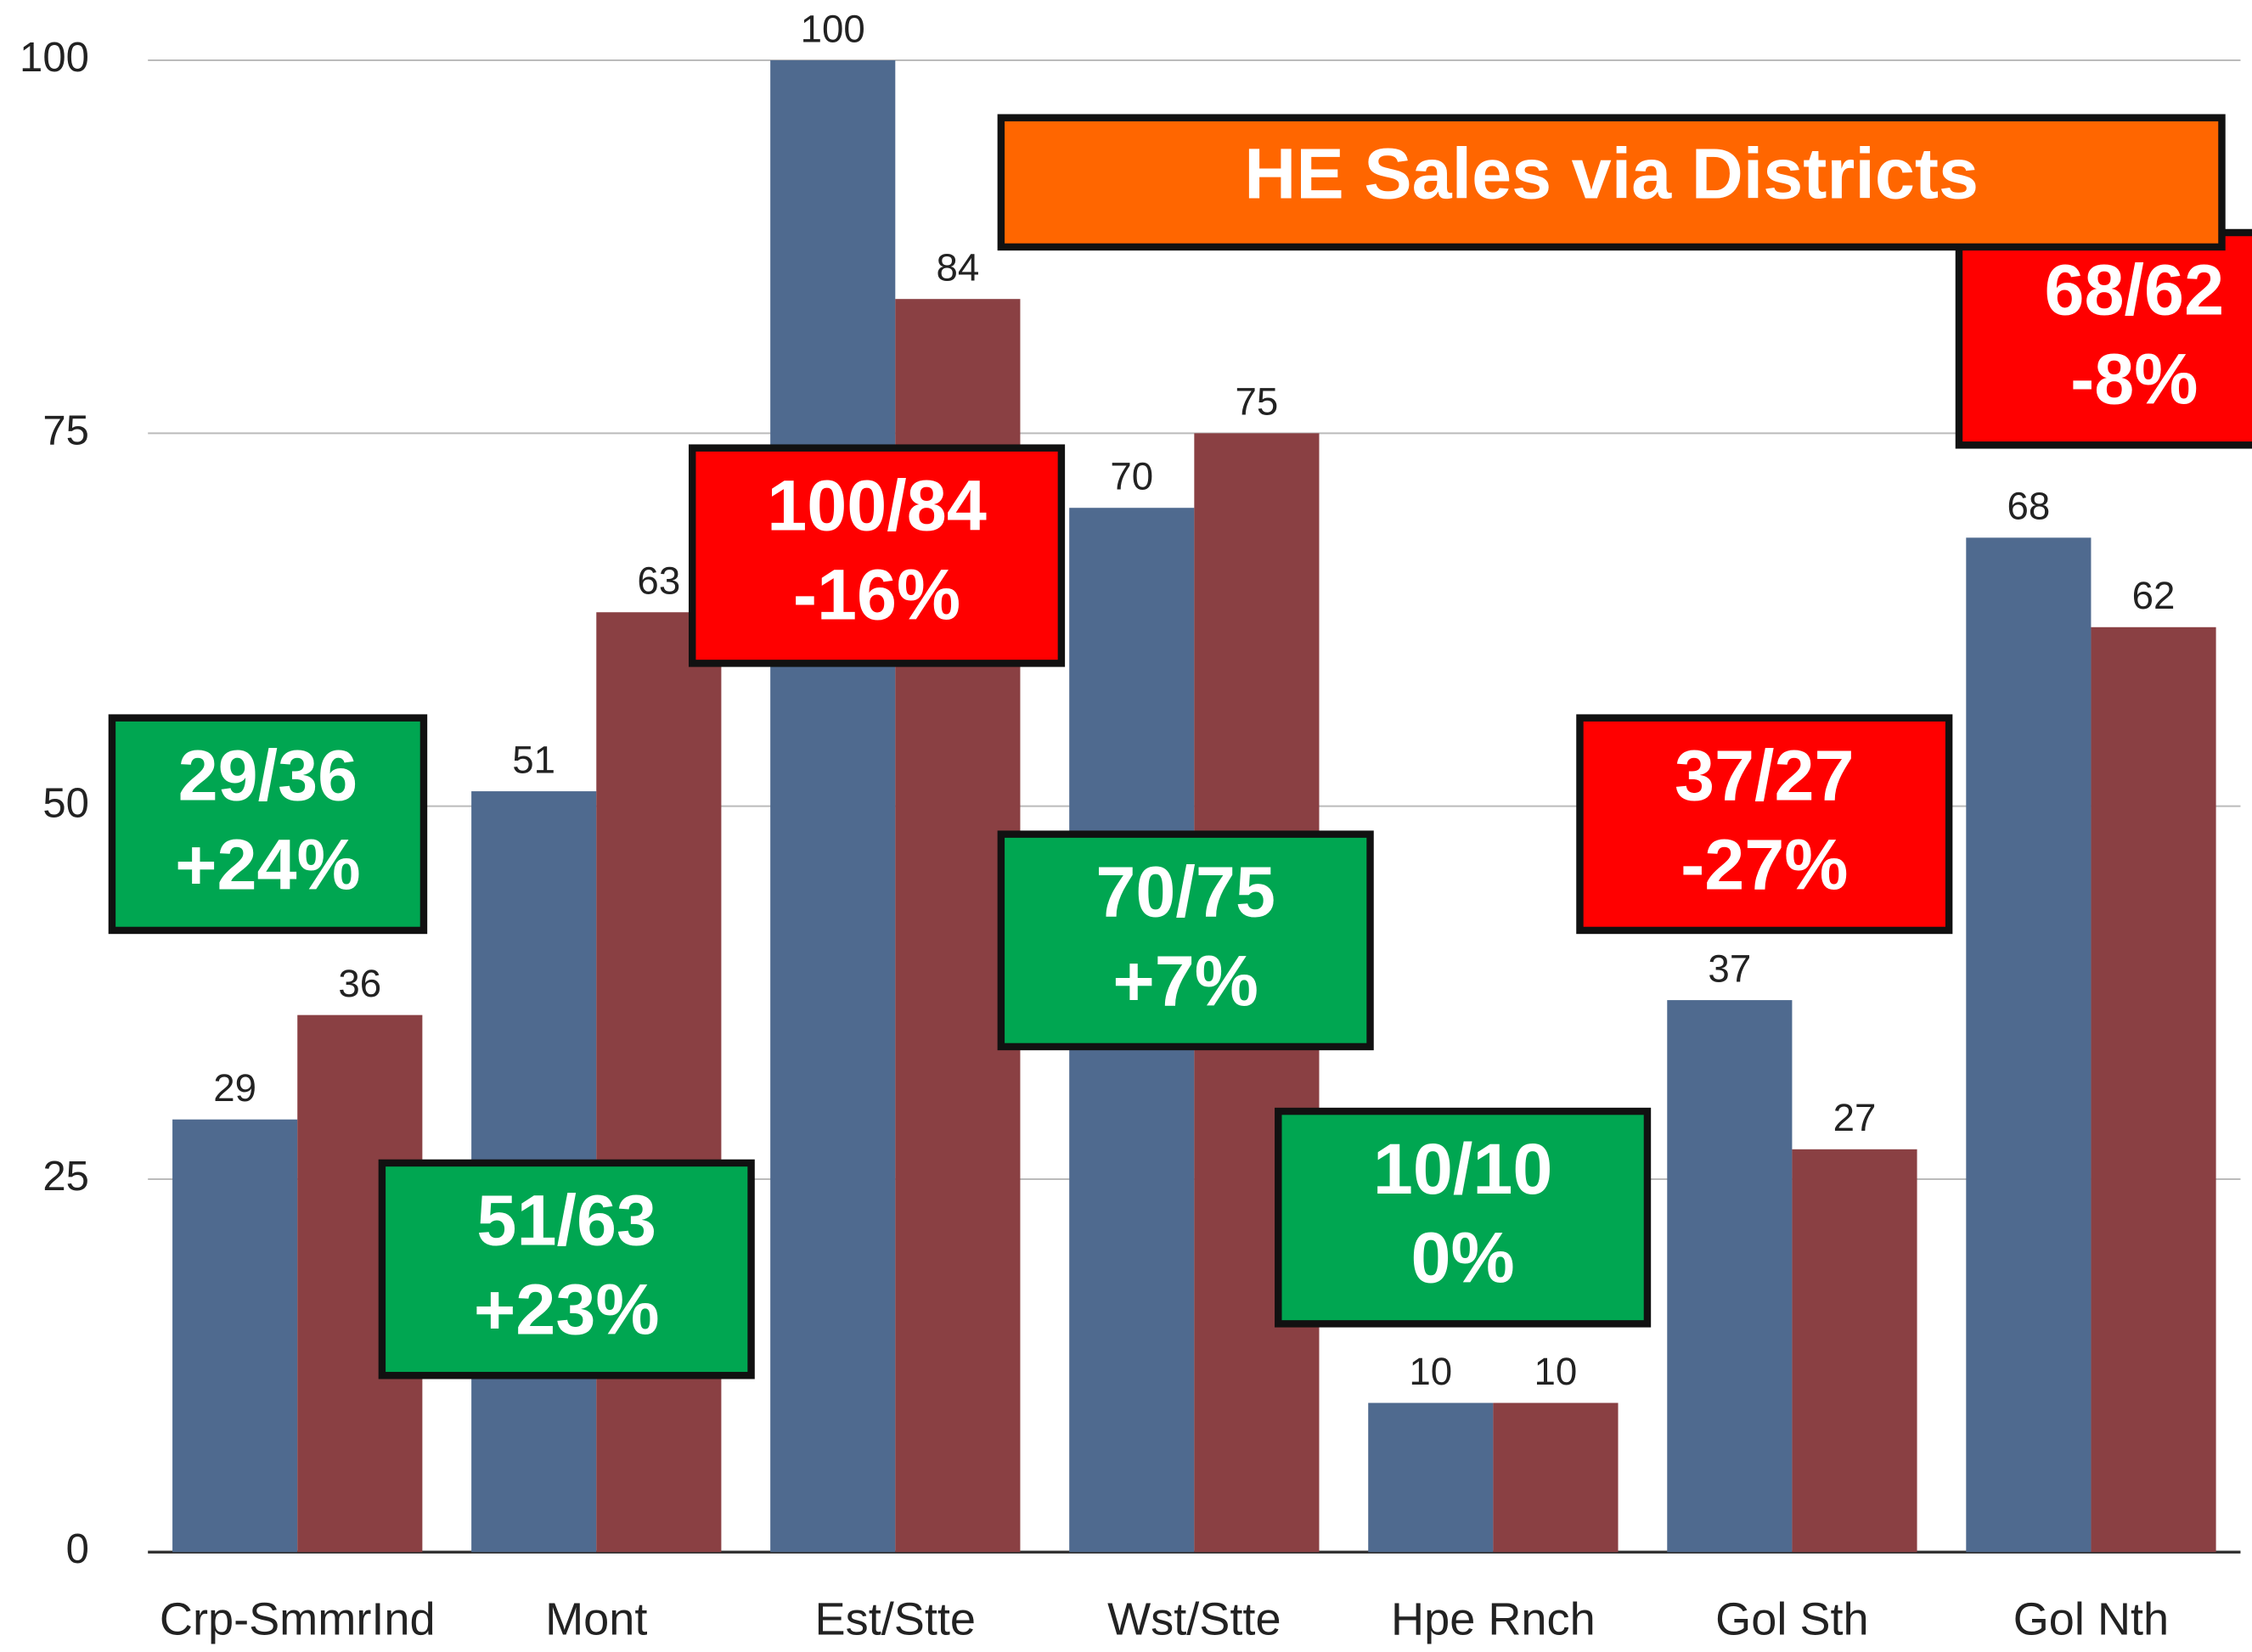  Describe the element at coordinates (1463, 1168) in the screenshot. I see `annotation-text: 10/10` at that location.